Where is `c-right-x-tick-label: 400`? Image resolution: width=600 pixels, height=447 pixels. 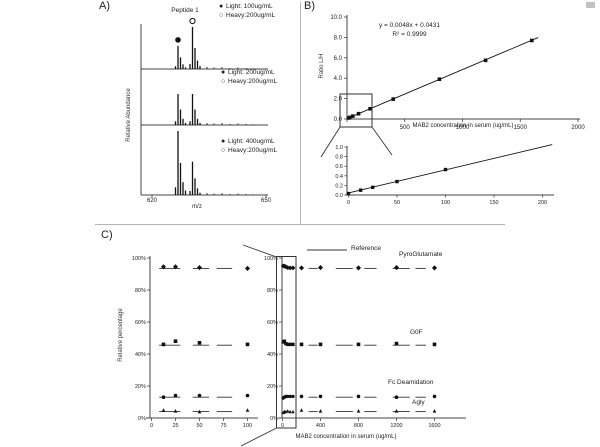 c-right-x-tick-label: 400 is located at coordinates (320, 426).